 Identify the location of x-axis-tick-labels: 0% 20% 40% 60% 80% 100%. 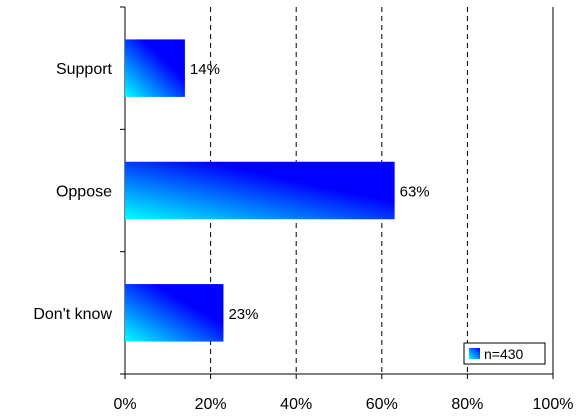
(343, 404).